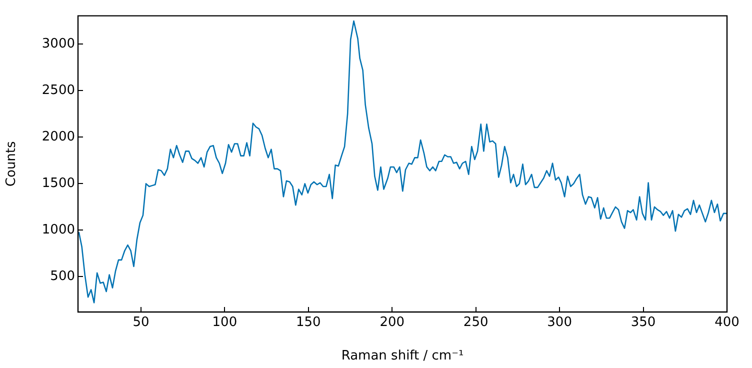 The image size is (752, 368). I want to click on y-tick-label: 3000, so click(58, 44).